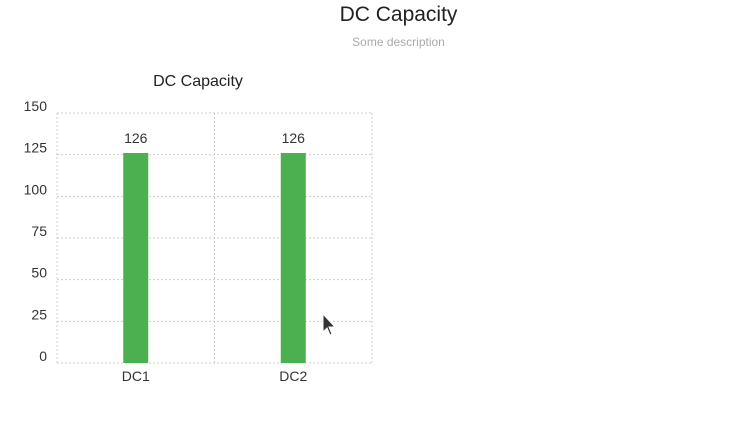 This screenshot has height=439, width=750. What do you see at coordinates (398, 42) in the screenshot?
I see `page-subtitle: Some description` at bounding box center [398, 42].